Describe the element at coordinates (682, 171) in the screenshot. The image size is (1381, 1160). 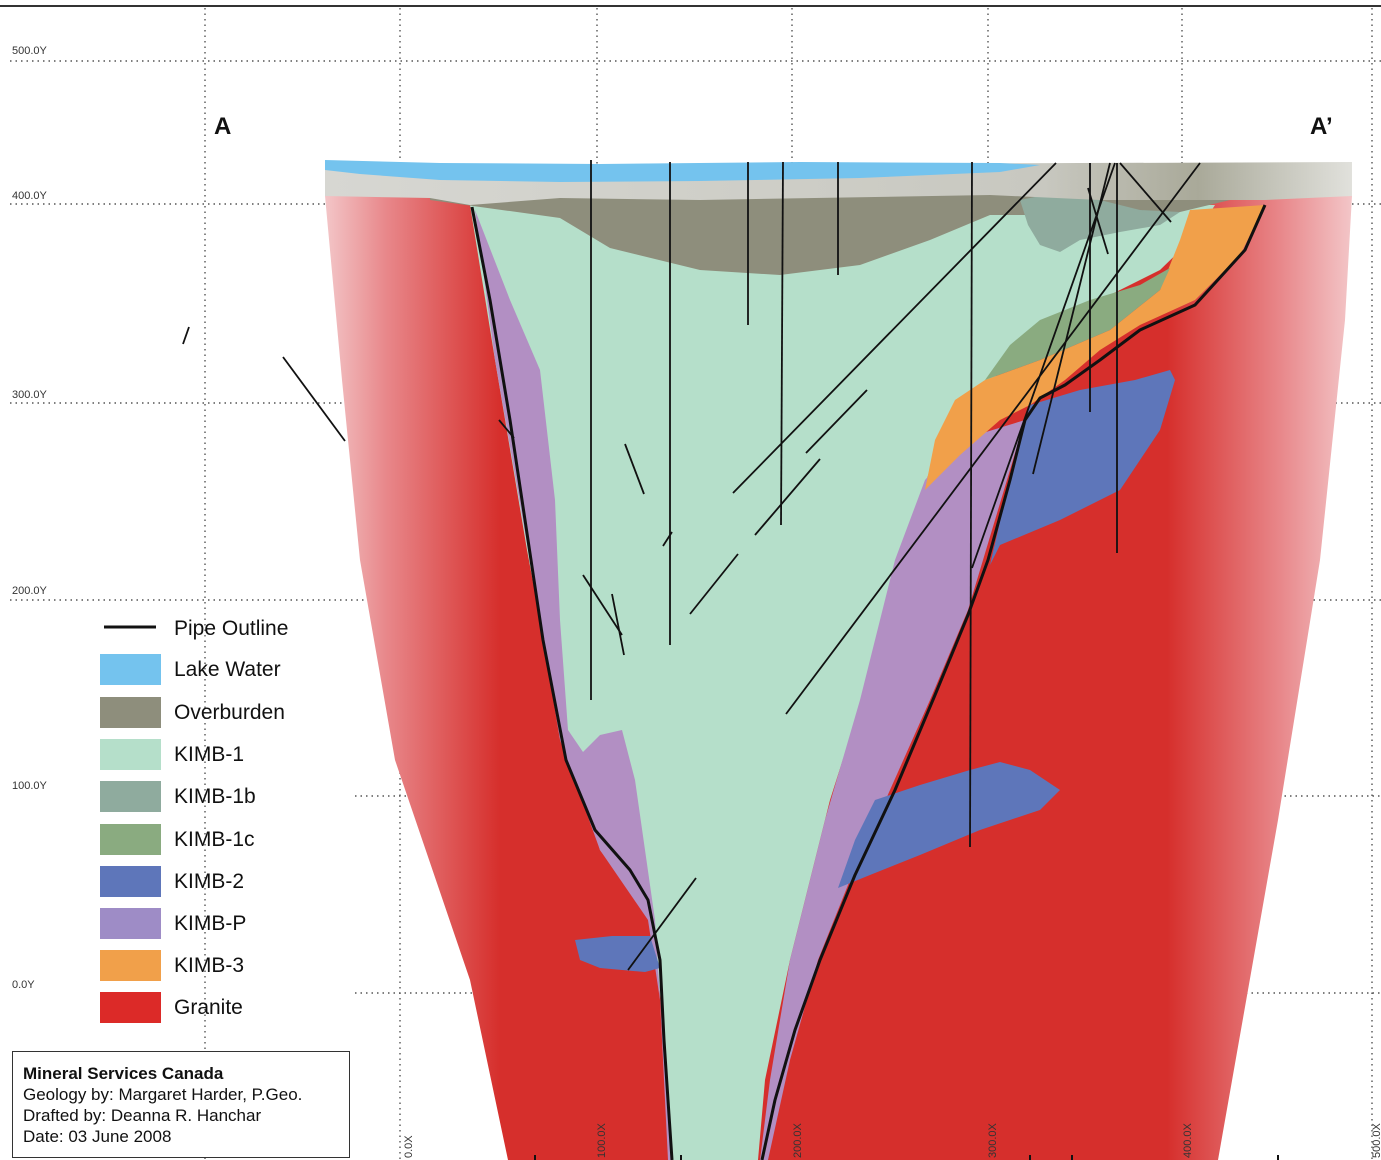
I see `lake-water` at that location.